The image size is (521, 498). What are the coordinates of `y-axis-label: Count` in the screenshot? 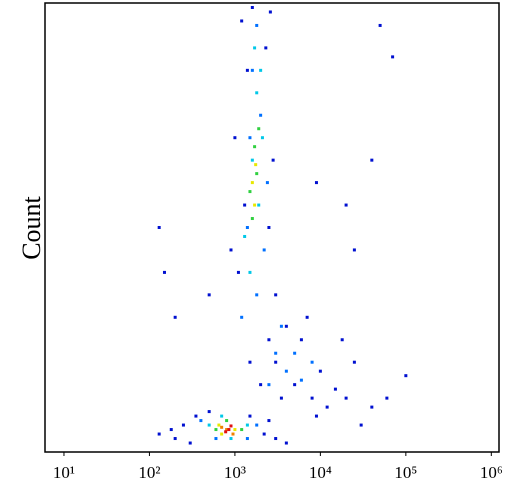 It's located at (31, 227).